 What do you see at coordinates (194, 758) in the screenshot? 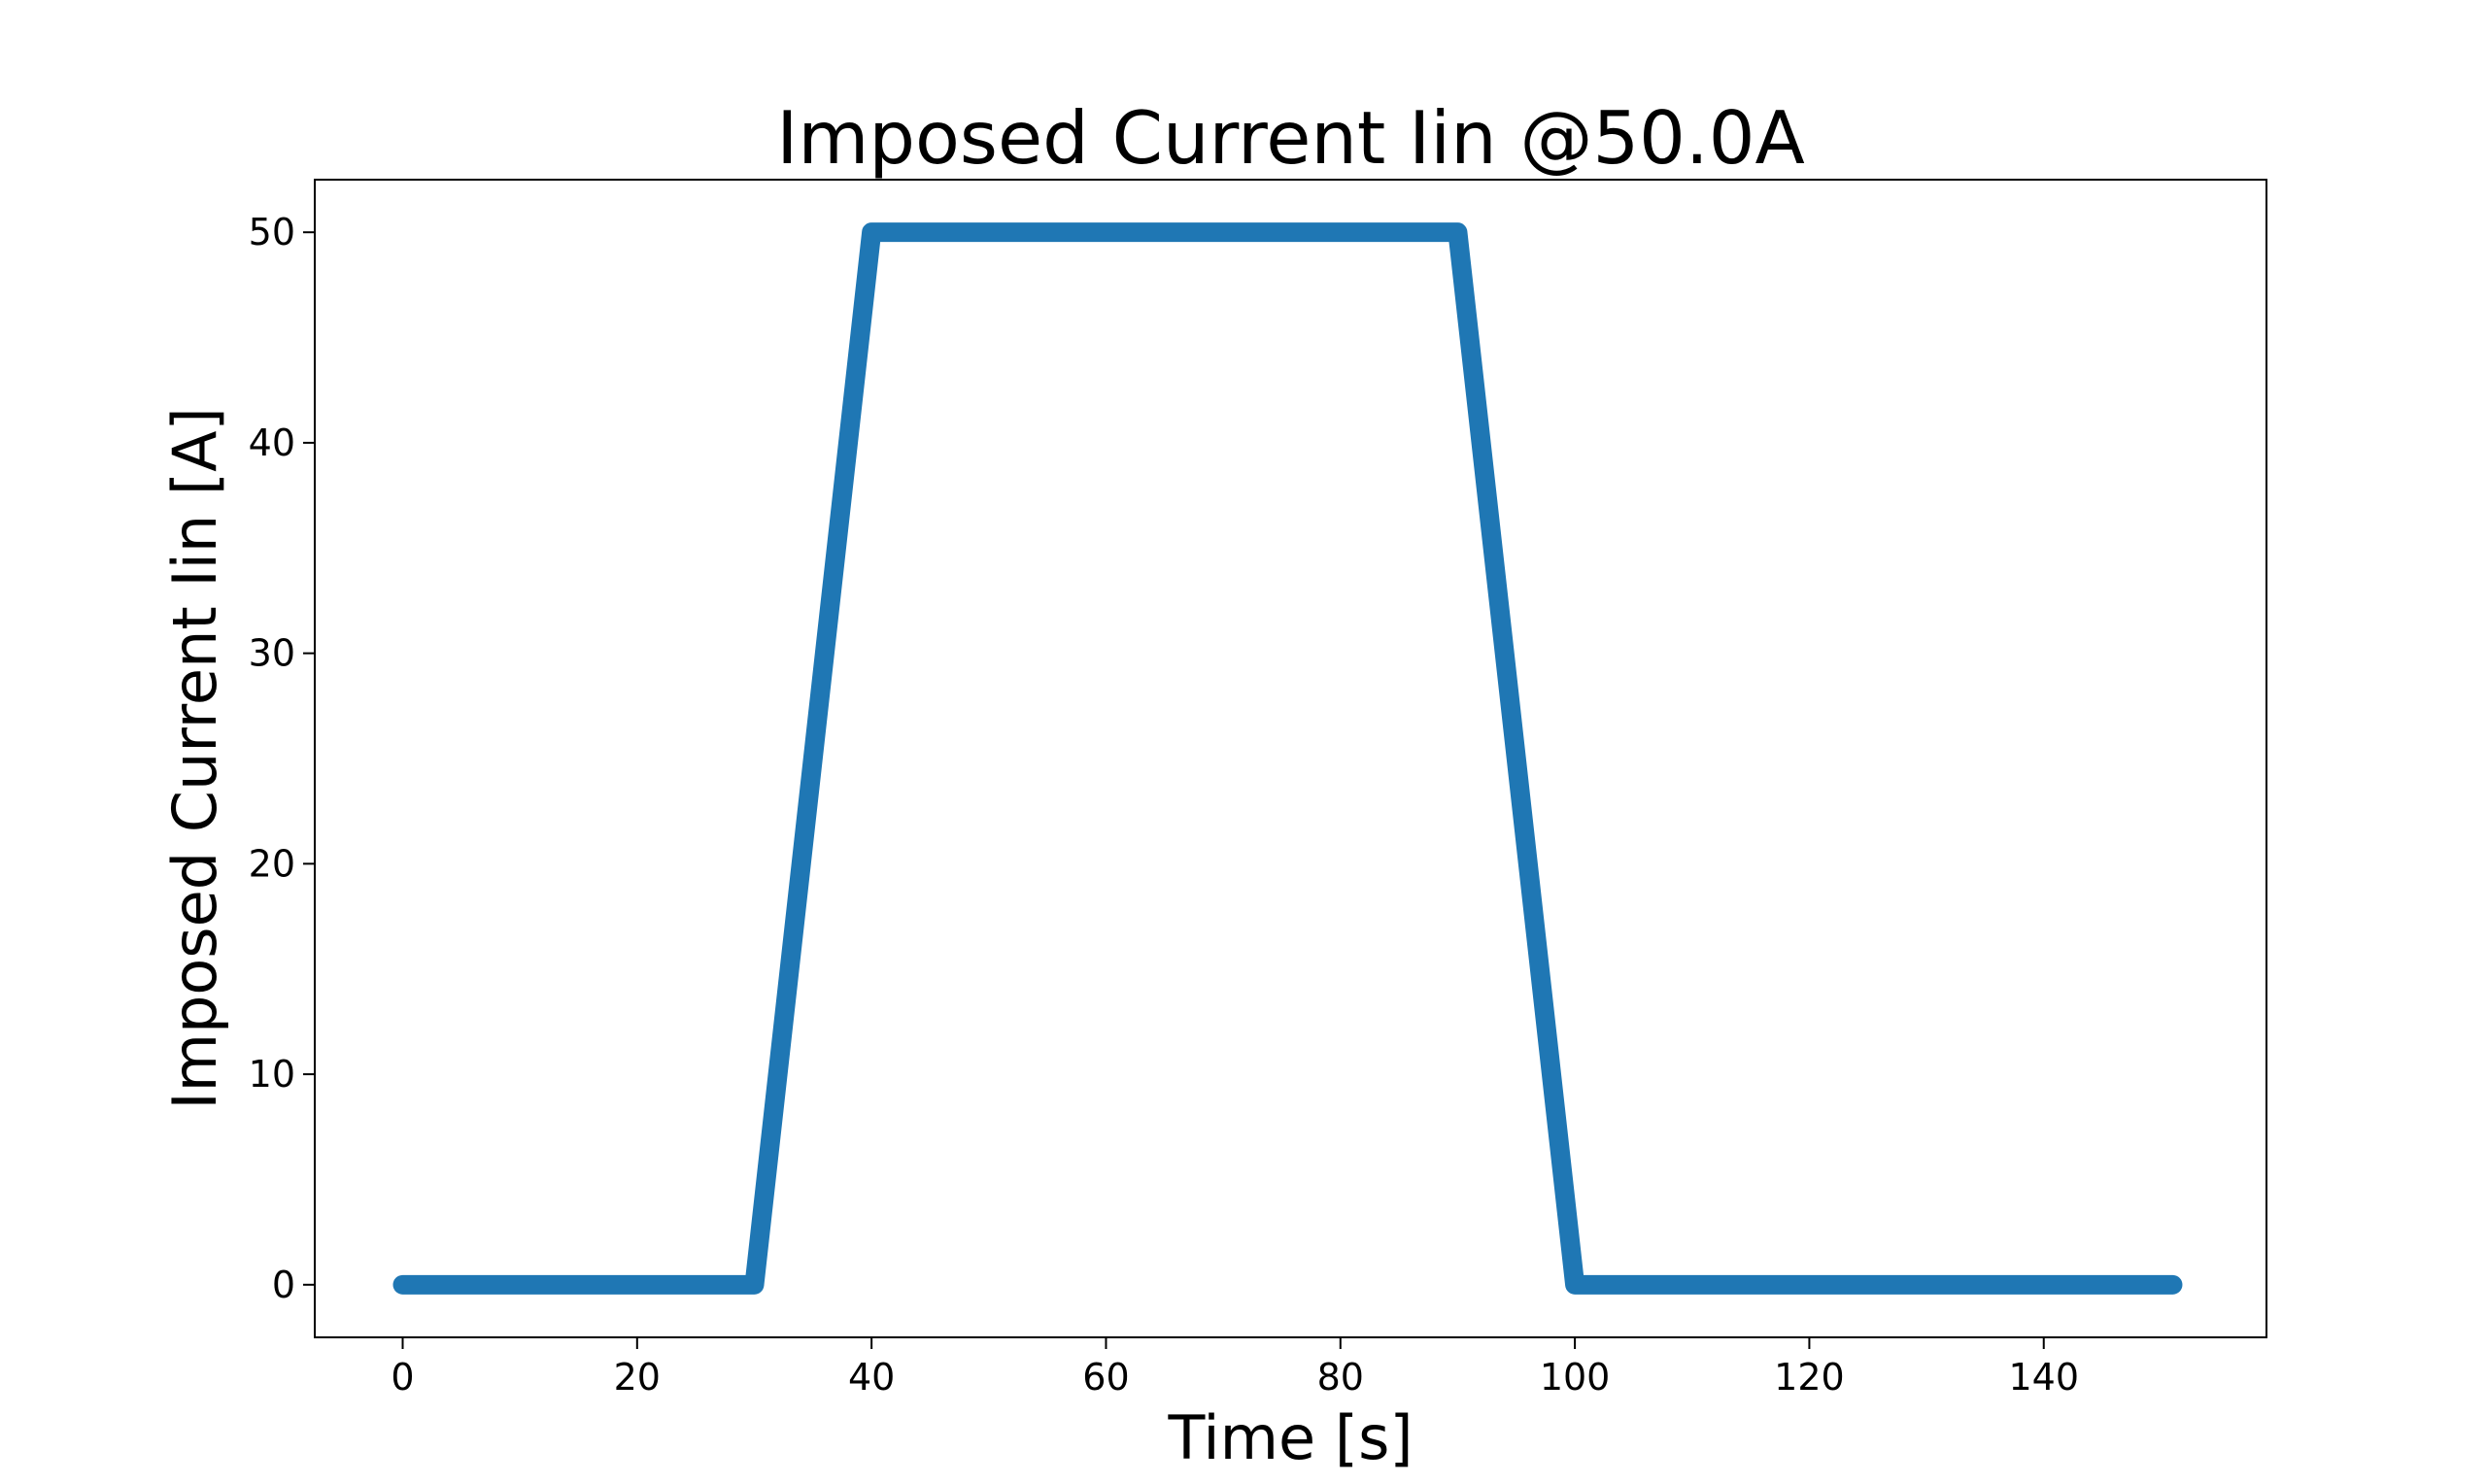
I see `y-axis-label: Imposed Current Iin [A]` at bounding box center [194, 758].